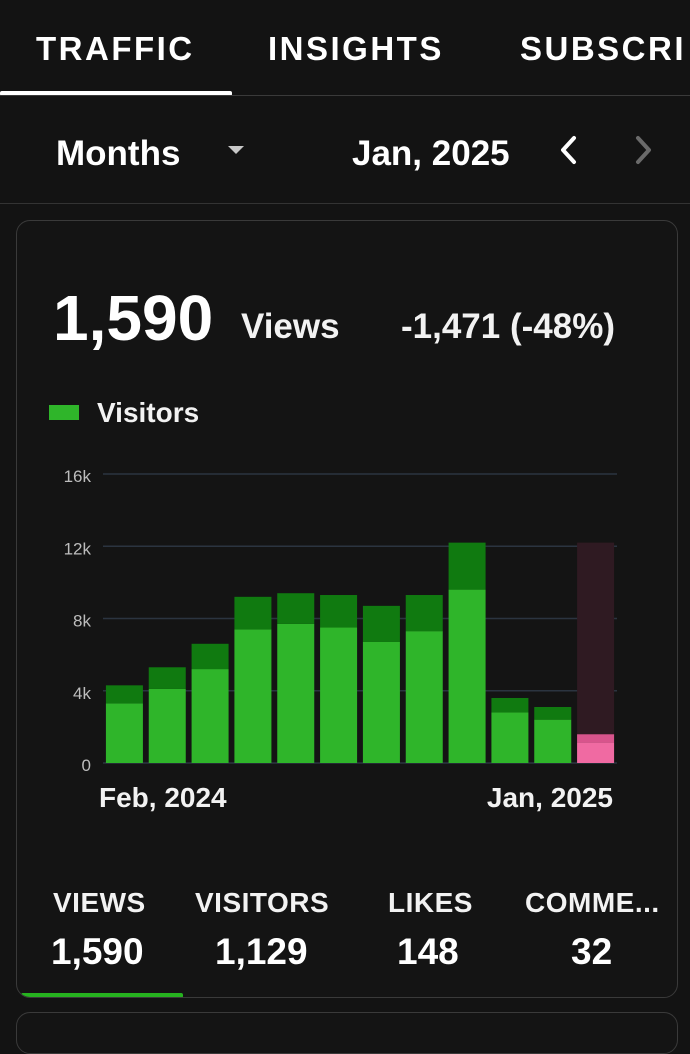 This screenshot has width=690, height=1054. Describe the element at coordinates (345, 95) in the screenshot. I see `tabs-divider` at that location.